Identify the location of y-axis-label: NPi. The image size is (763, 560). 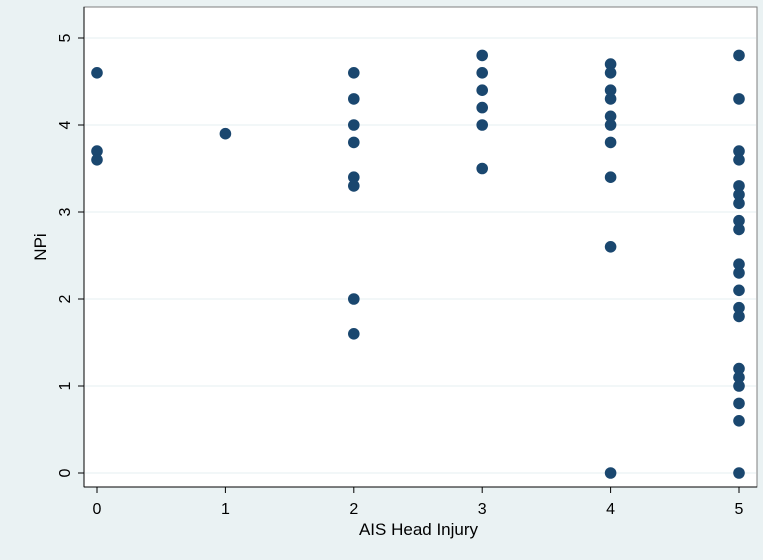
(40, 246).